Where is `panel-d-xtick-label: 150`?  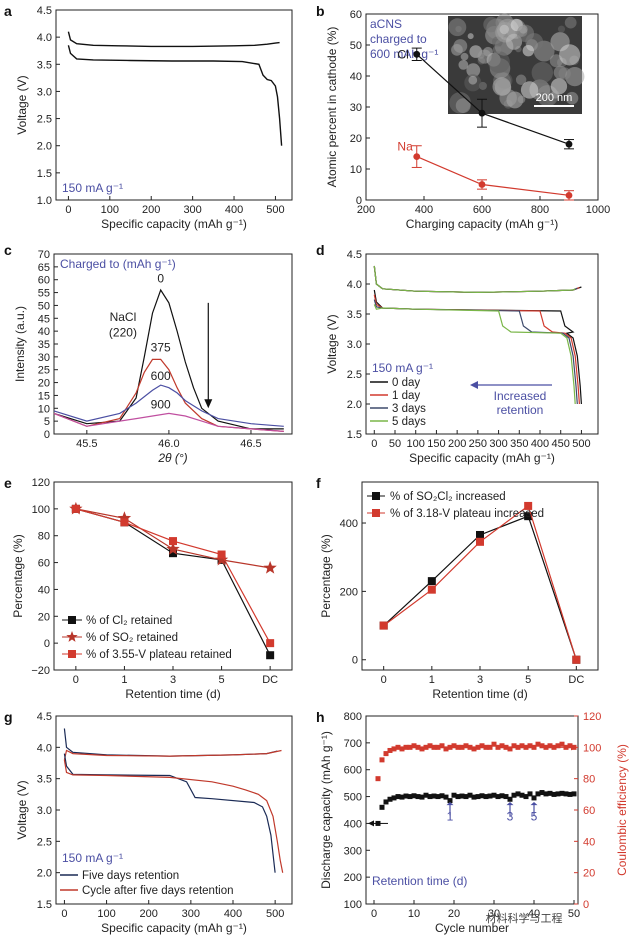
panel-d-xtick-label: 150 is located at coordinates (436, 444).